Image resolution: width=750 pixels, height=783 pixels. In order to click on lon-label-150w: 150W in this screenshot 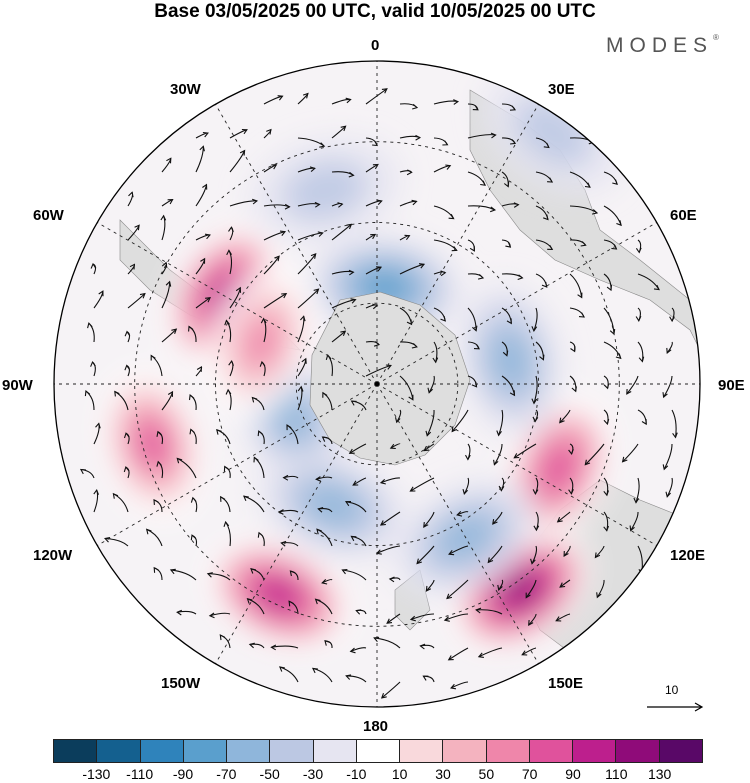, I will do `click(181, 683)`.